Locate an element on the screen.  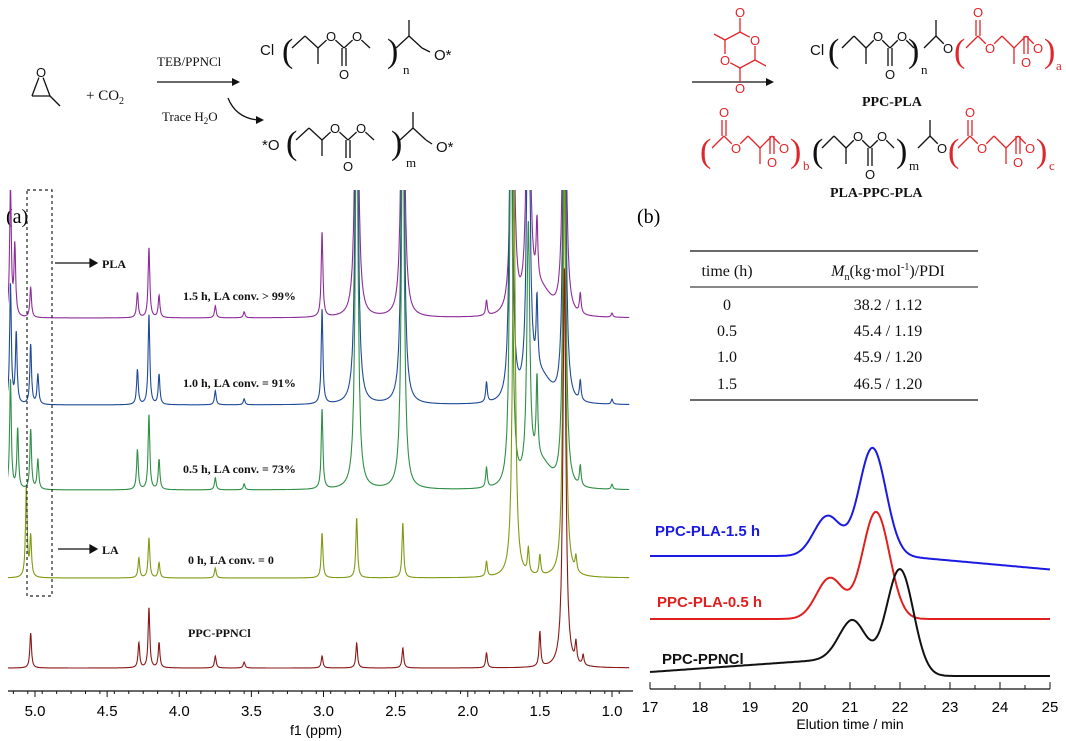
table-row: 1.5 46.5 / 1.20 is located at coordinates (819, 384).